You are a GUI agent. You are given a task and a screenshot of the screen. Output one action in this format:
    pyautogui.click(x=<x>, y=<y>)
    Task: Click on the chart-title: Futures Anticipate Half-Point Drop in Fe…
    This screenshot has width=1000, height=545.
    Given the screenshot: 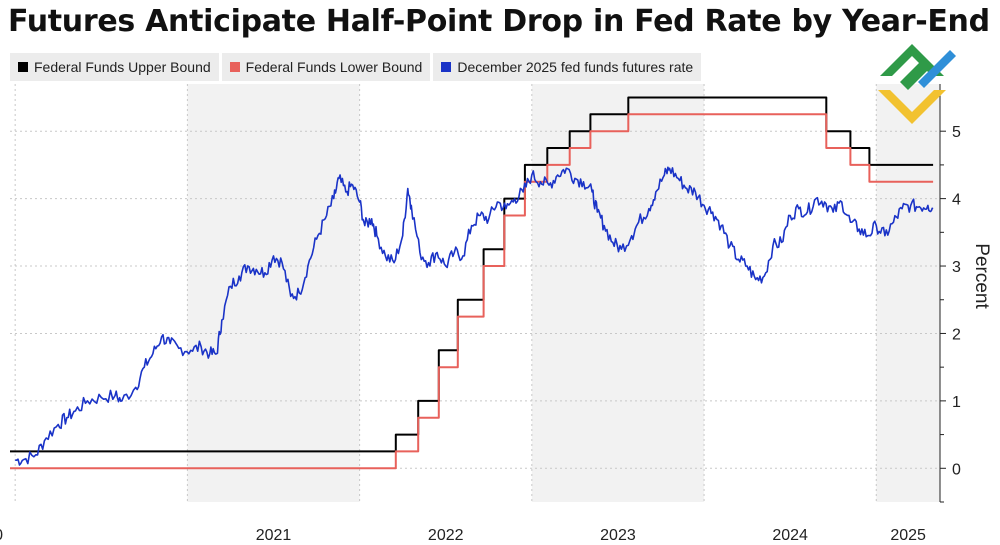 What is the action you would take?
    pyautogui.click(x=499, y=21)
    